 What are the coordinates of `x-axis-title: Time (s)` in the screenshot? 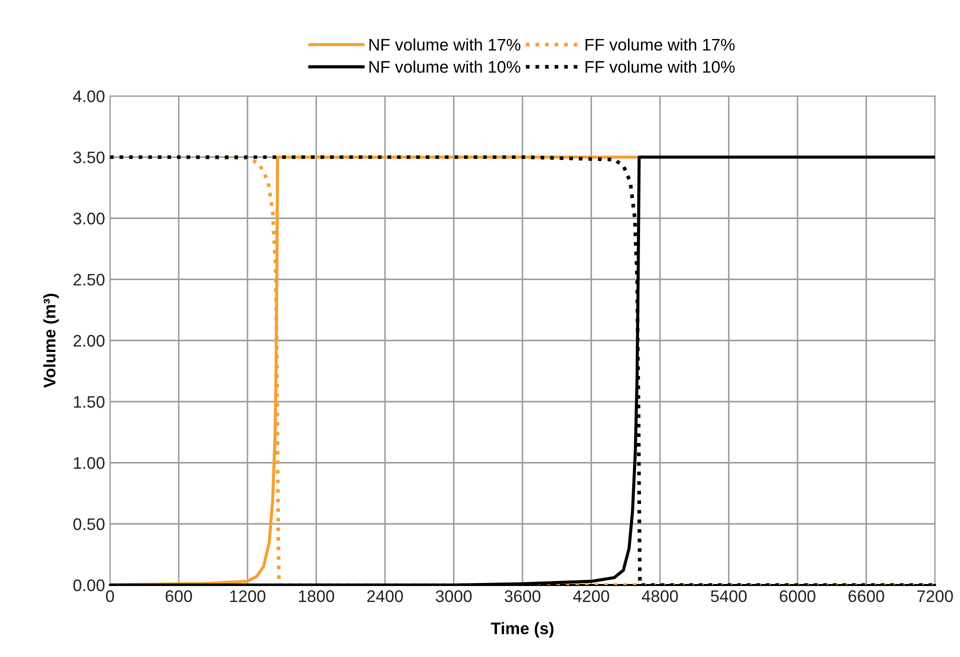 It's located at (522, 630).